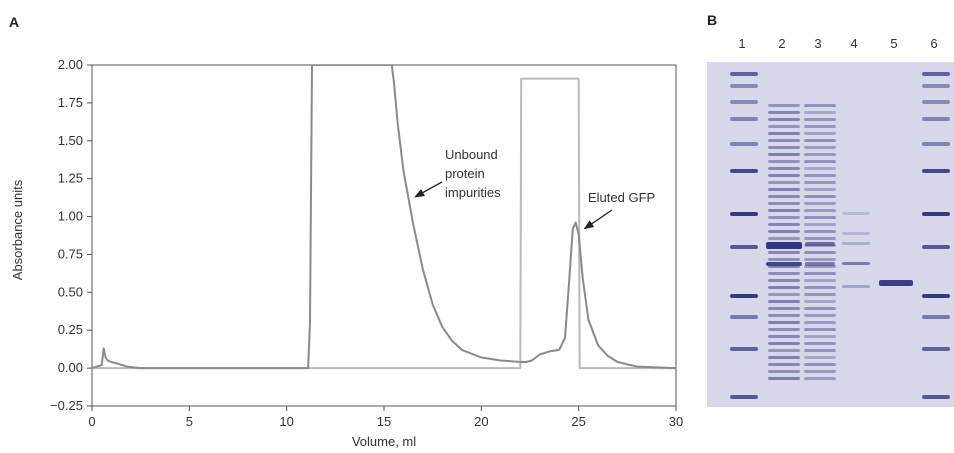 The image size is (954, 453). What do you see at coordinates (70, 178) in the screenshot?
I see `y-tick-label: 1.25` at bounding box center [70, 178].